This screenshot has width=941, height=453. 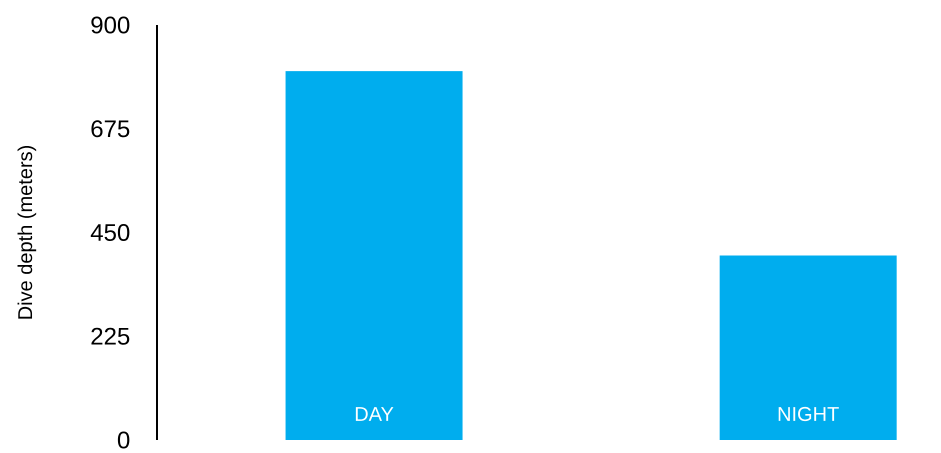 What do you see at coordinates (124, 439) in the screenshot?
I see `y-tick-label: 0` at bounding box center [124, 439].